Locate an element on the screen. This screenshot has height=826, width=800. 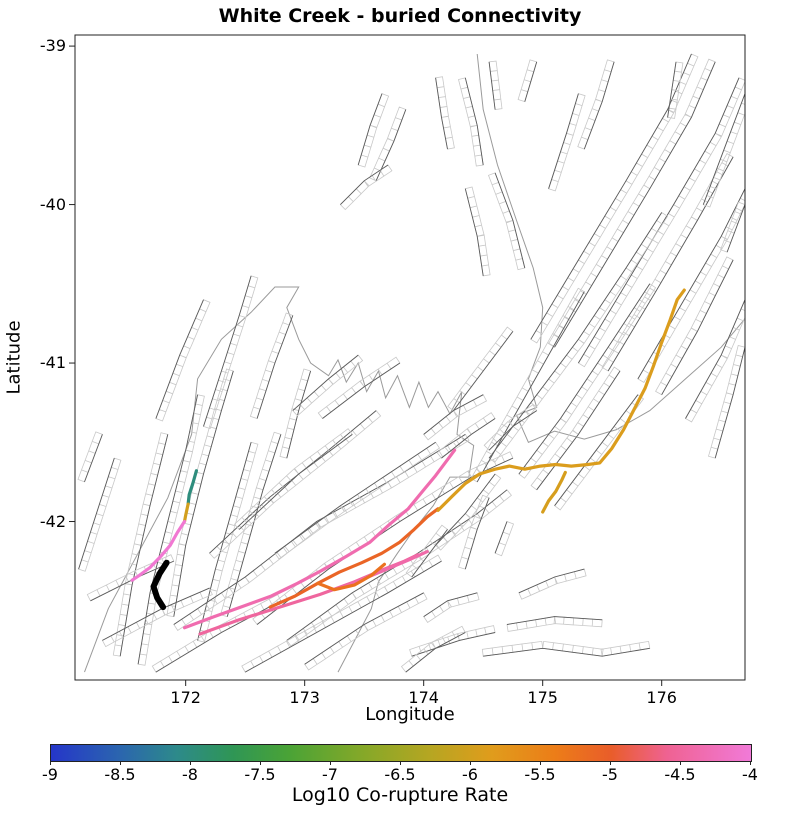
x-tick-label: 174 is located at coordinates (423, 697).